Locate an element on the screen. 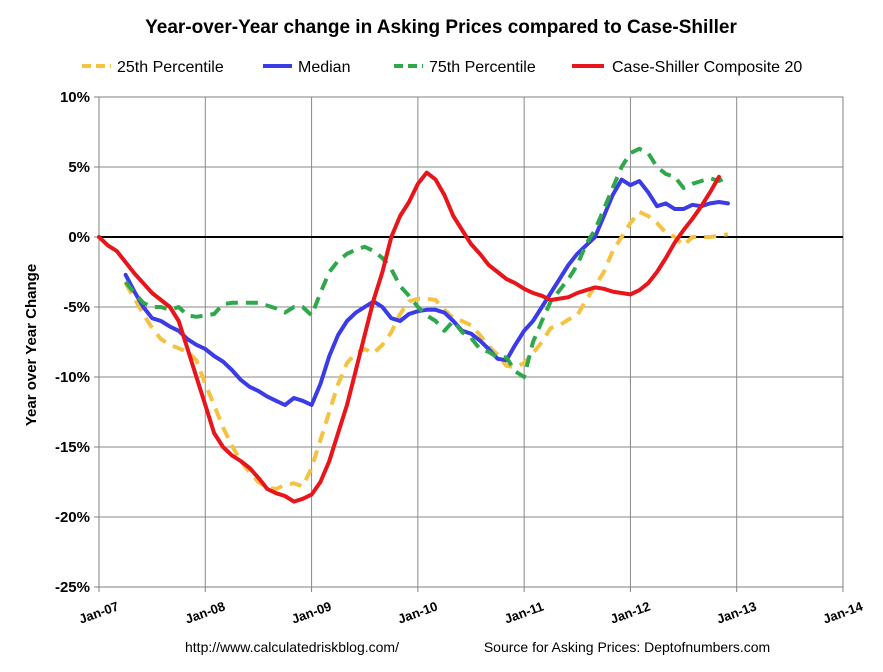 Image resolution: width=883 pixels, height=672 pixels. legend-label-25th-percentile: 25th Percentile is located at coordinates (170, 67).